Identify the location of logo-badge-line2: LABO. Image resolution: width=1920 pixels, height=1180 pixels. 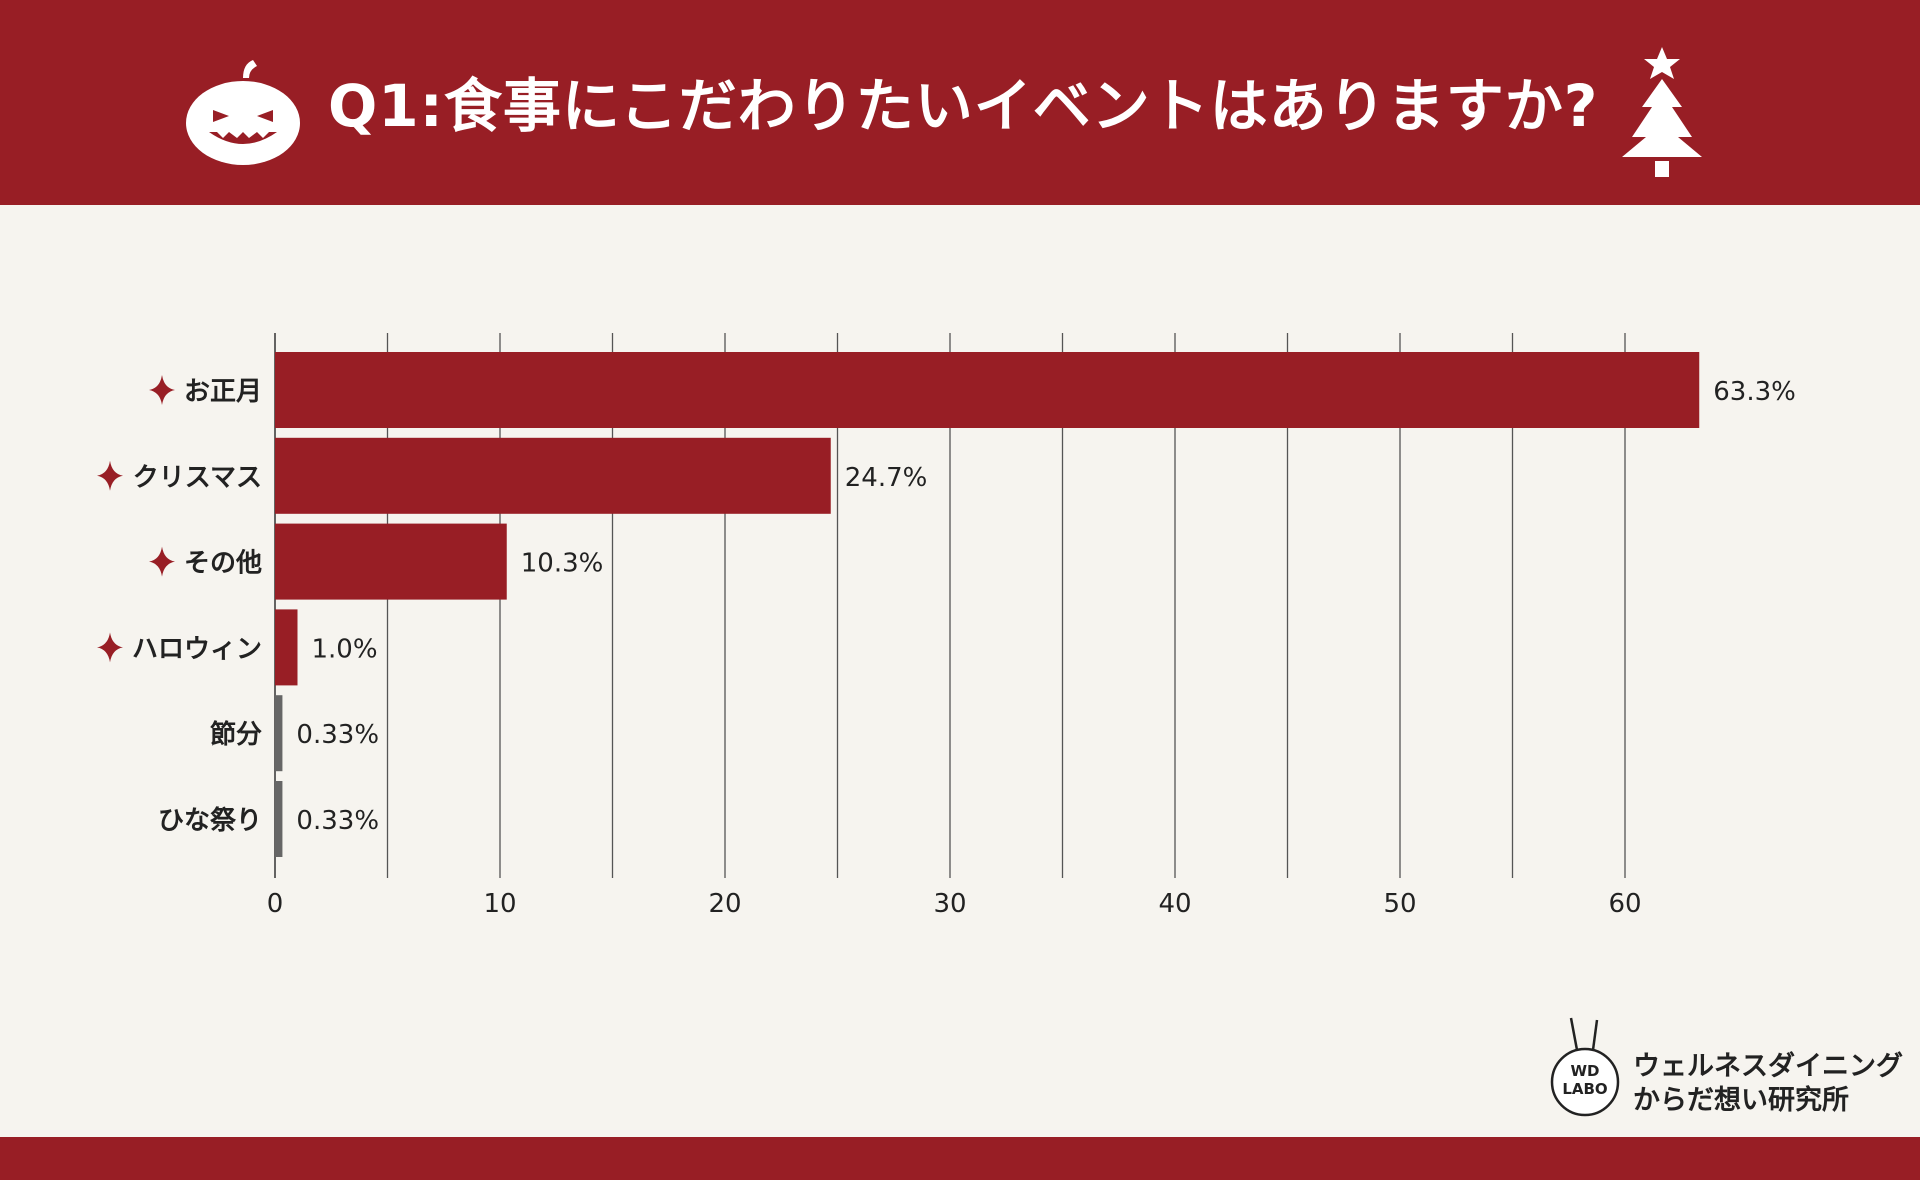
(1584, 1089).